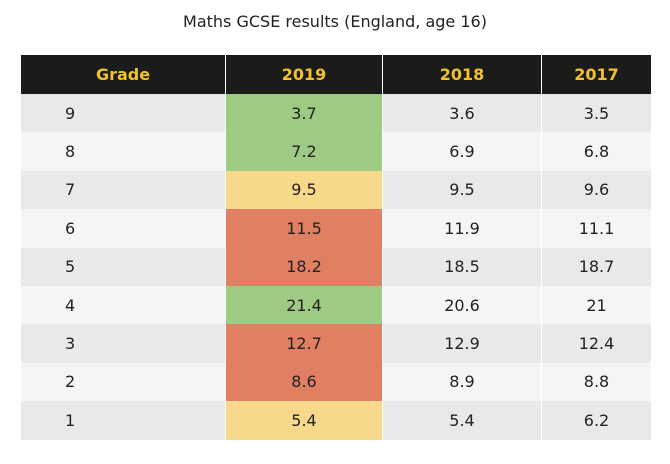  Describe the element at coordinates (462, 113) in the screenshot. I see `value-2018-cell: 3.6` at that location.